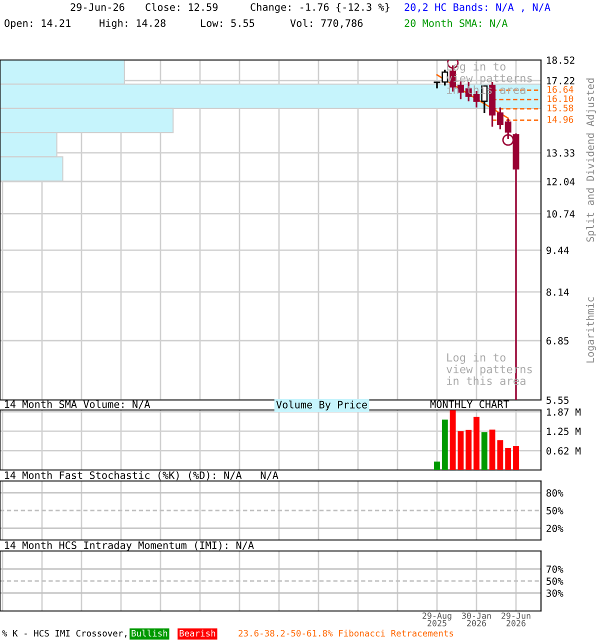  What do you see at coordinates (561, 182) in the screenshot?
I see `y-tick-label: 12.04` at bounding box center [561, 182].